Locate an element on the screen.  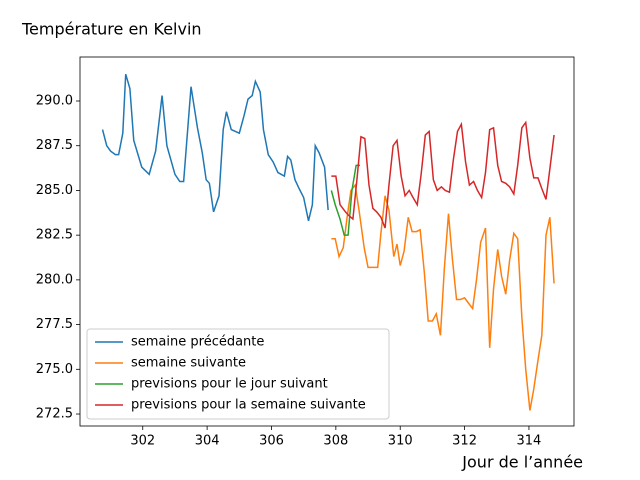
x-tick-label: 312 is located at coordinates (464, 441).